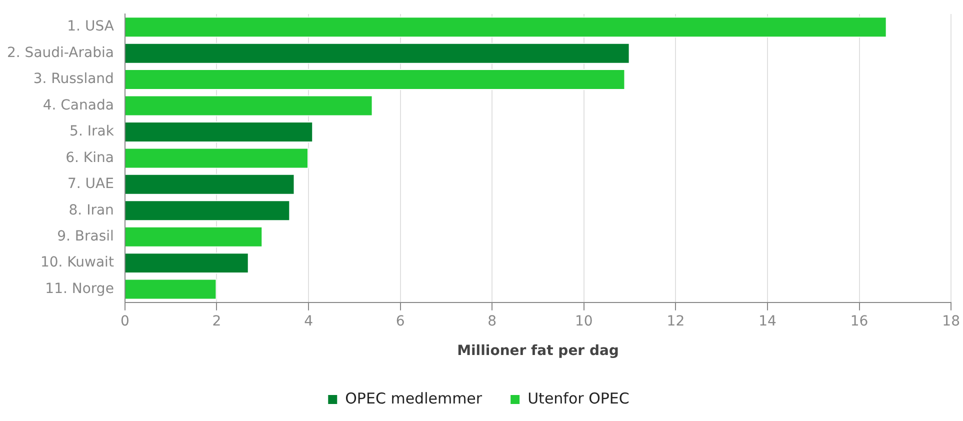 The image size is (963, 421). Describe the element at coordinates (125, 321) in the screenshot. I see `x-tick-label: 0` at that location.